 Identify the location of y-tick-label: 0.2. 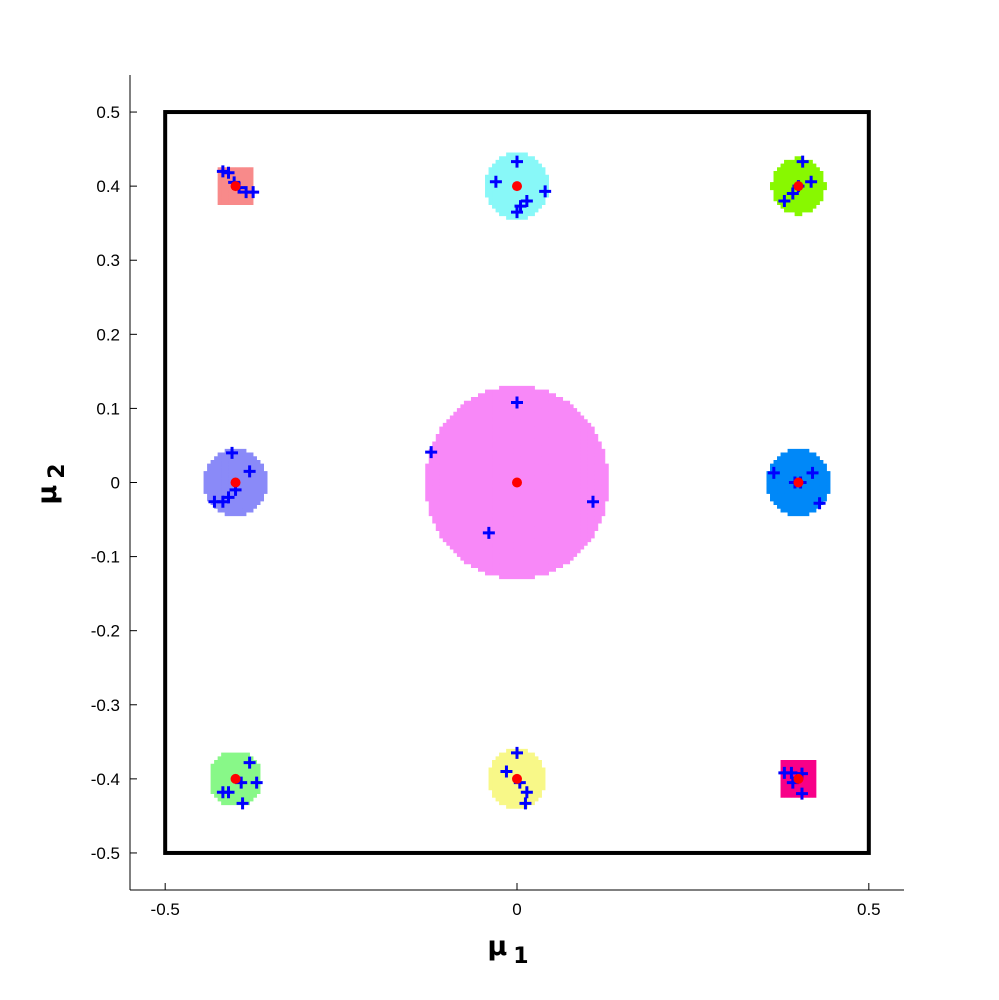
(108, 334).